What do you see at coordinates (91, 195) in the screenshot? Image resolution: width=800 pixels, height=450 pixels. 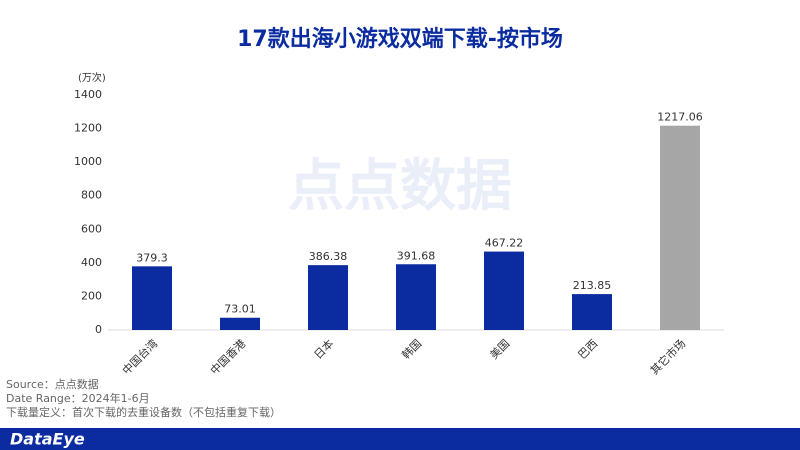 I see `y-tick-label: 800` at bounding box center [91, 195].